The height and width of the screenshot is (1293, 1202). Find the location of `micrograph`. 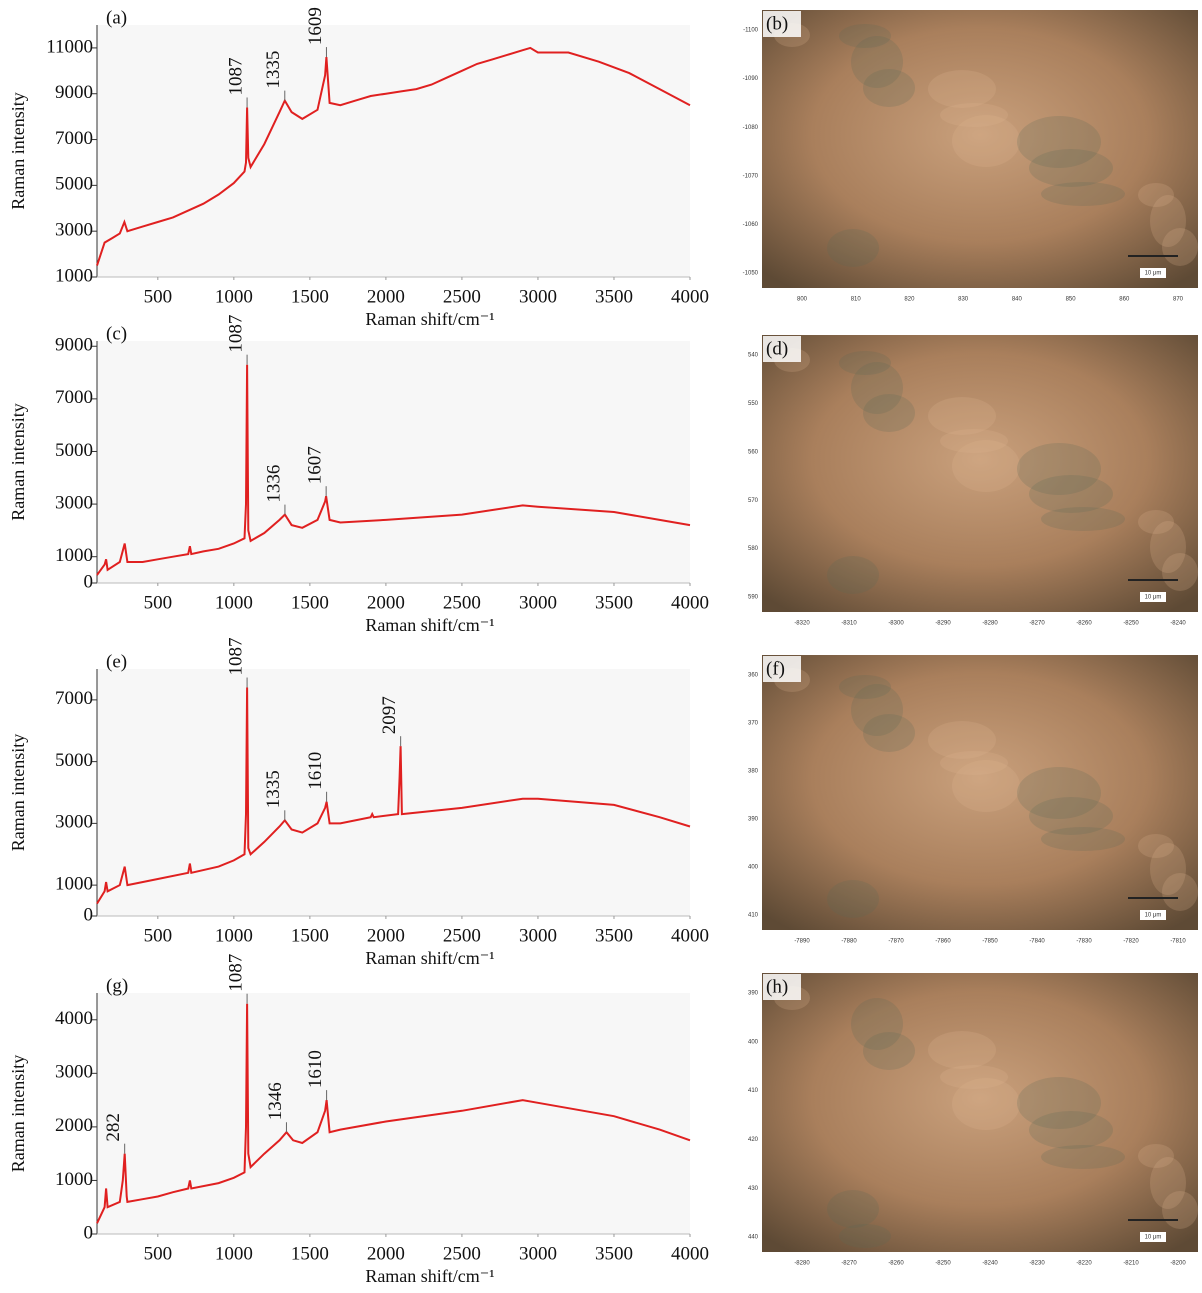

micrograph is located at coordinates (980, 149).